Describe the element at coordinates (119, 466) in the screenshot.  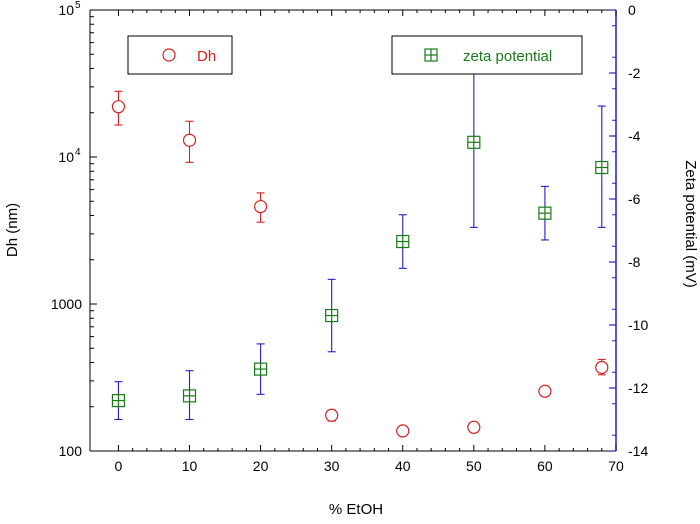
I see `x-tick-label: 0` at that location.